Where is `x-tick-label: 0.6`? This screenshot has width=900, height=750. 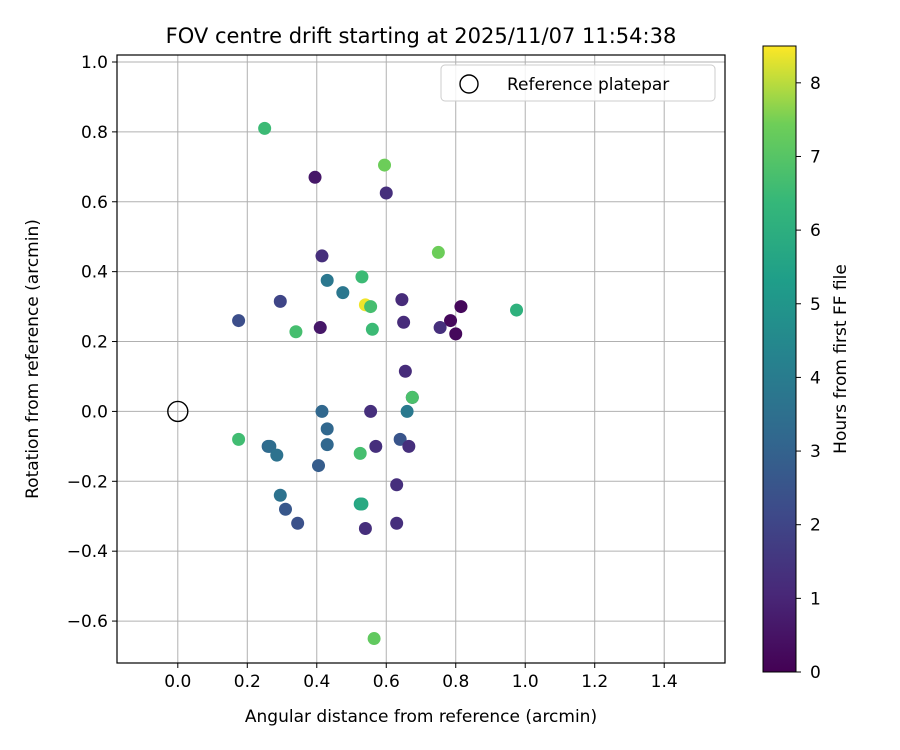 x-tick-label: 0.6 is located at coordinates (386, 682).